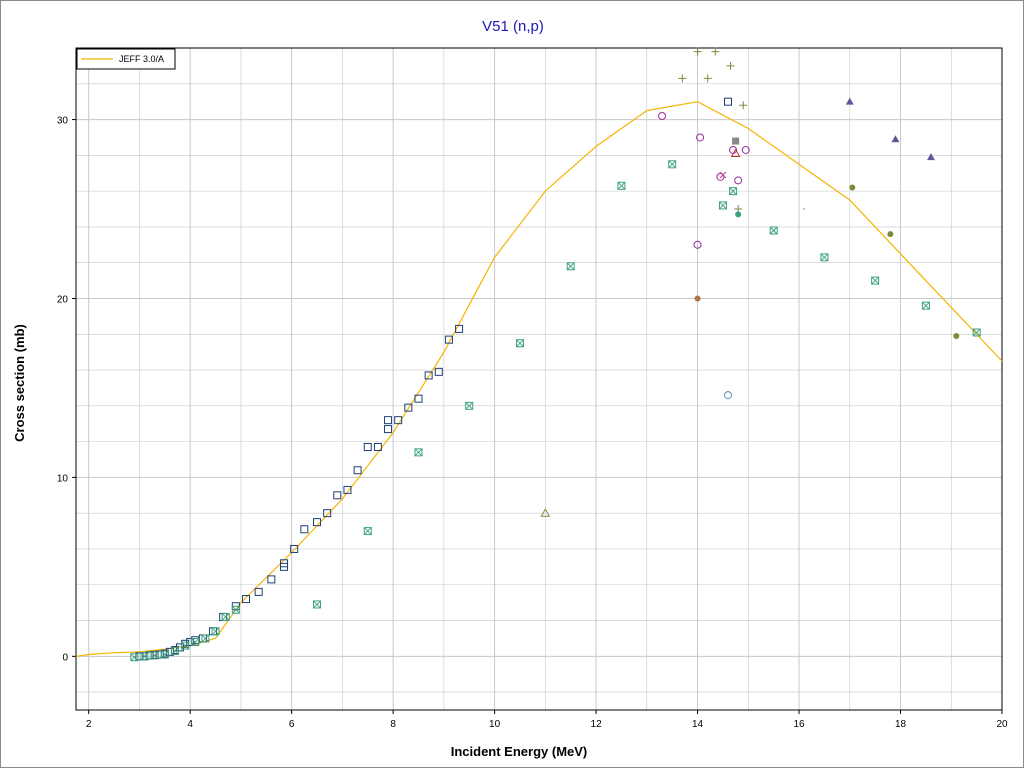 The width and height of the screenshot is (1024, 768). What do you see at coordinates (292, 724) in the screenshot?
I see `x-tick-label: 6` at bounding box center [292, 724].